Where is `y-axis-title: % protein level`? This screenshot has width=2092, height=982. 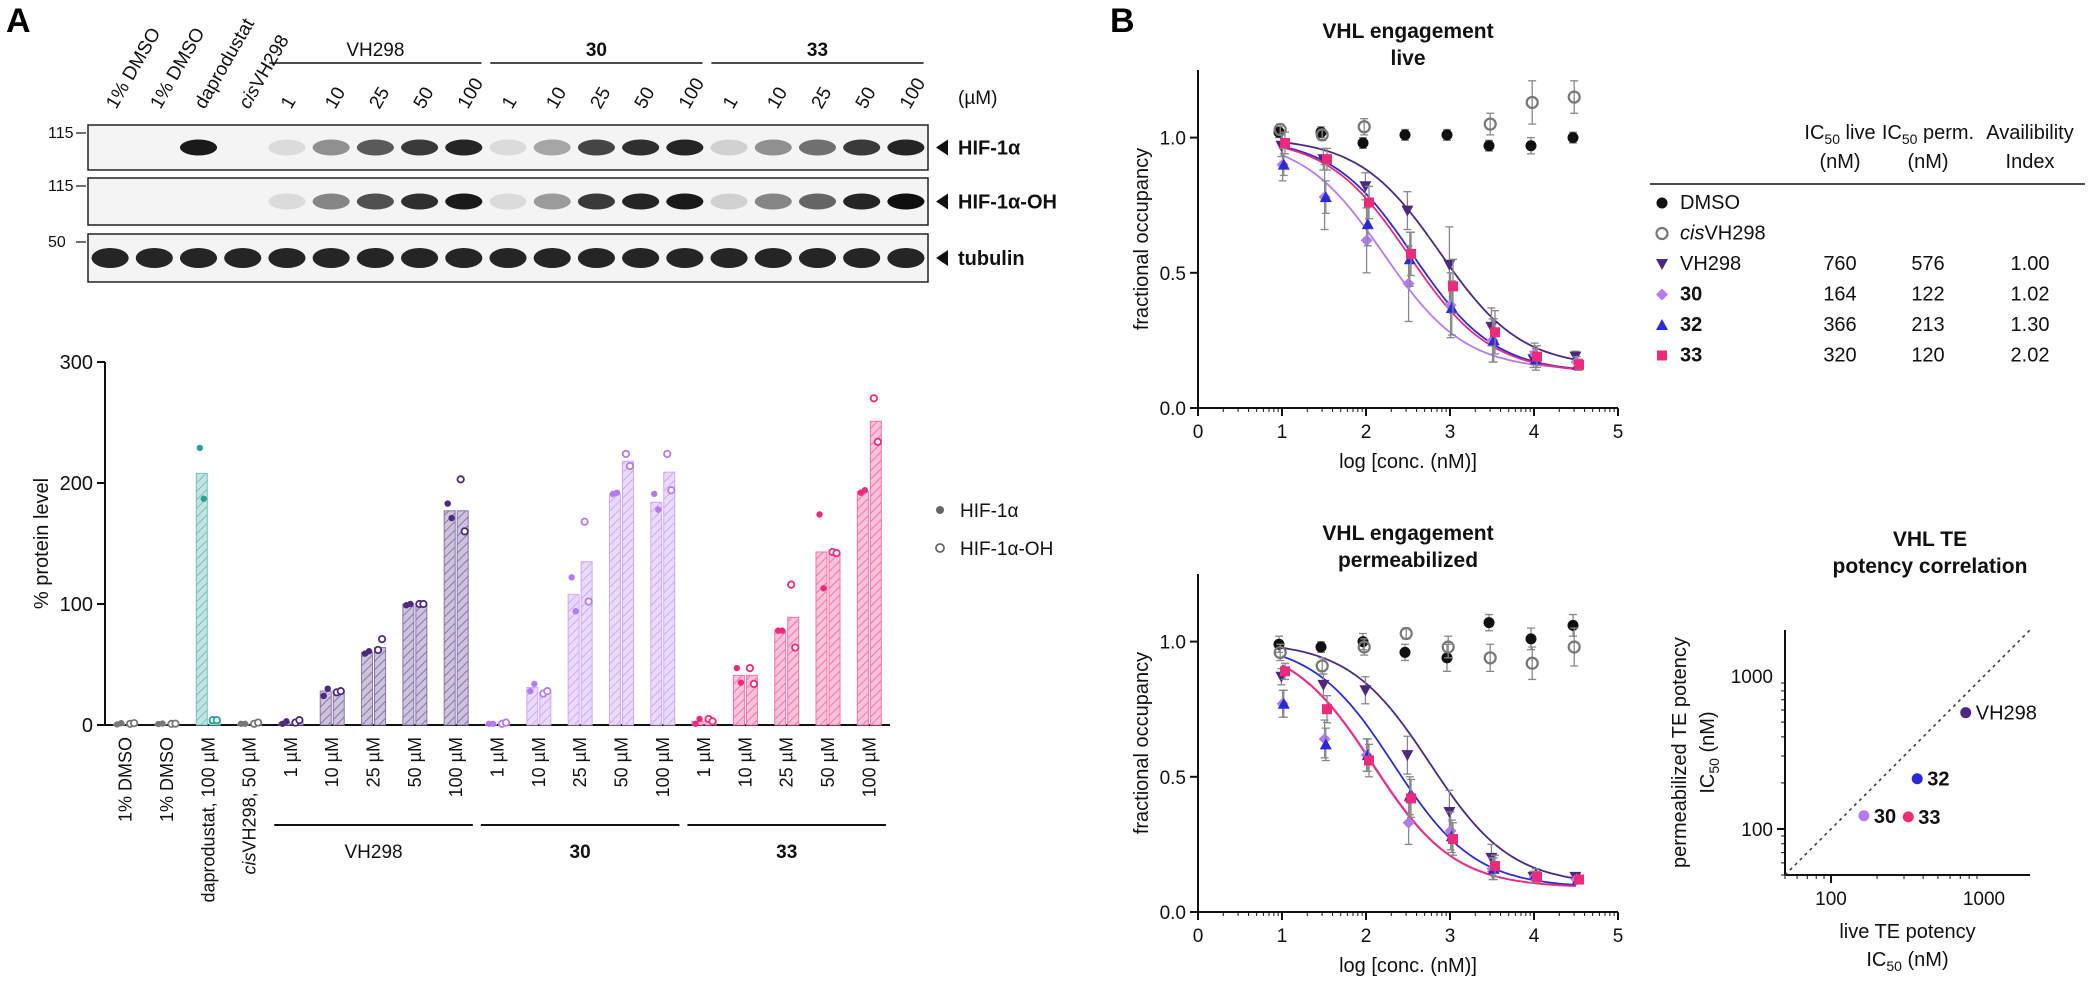 y-axis-title: % protein level is located at coordinates (42, 543).